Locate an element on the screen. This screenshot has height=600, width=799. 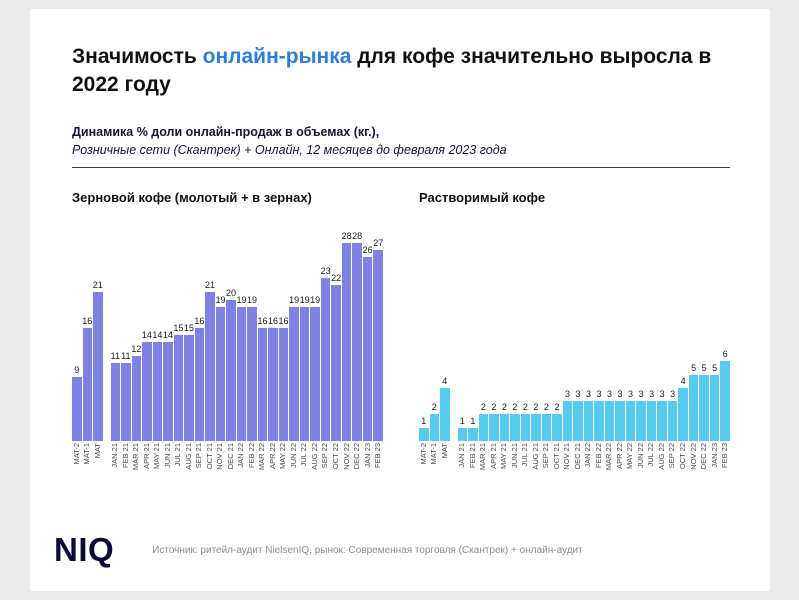
chart-instant-title: Растворимый кофе is located at coordinates (482, 197).